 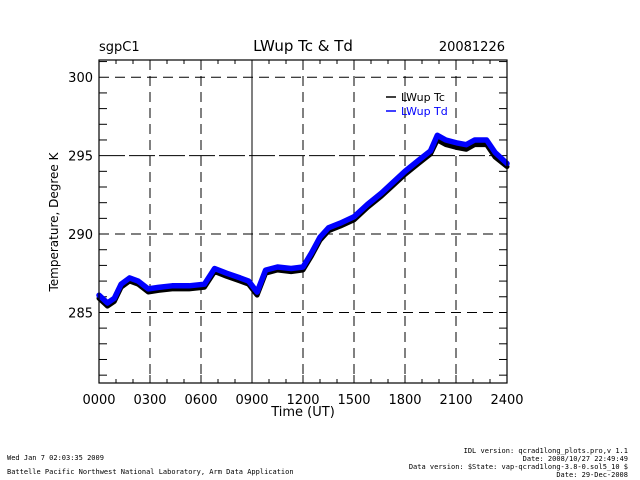 What do you see at coordinates (80, 313) in the screenshot?
I see `y-tick-label: 285` at bounding box center [80, 313].